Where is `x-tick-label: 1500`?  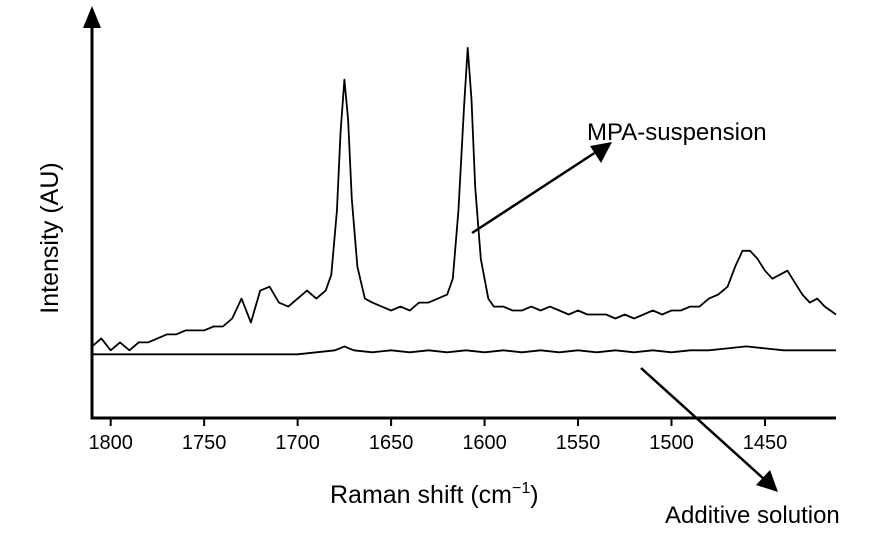 x-tick-label: 1500 is located at coordinates (671, 443).